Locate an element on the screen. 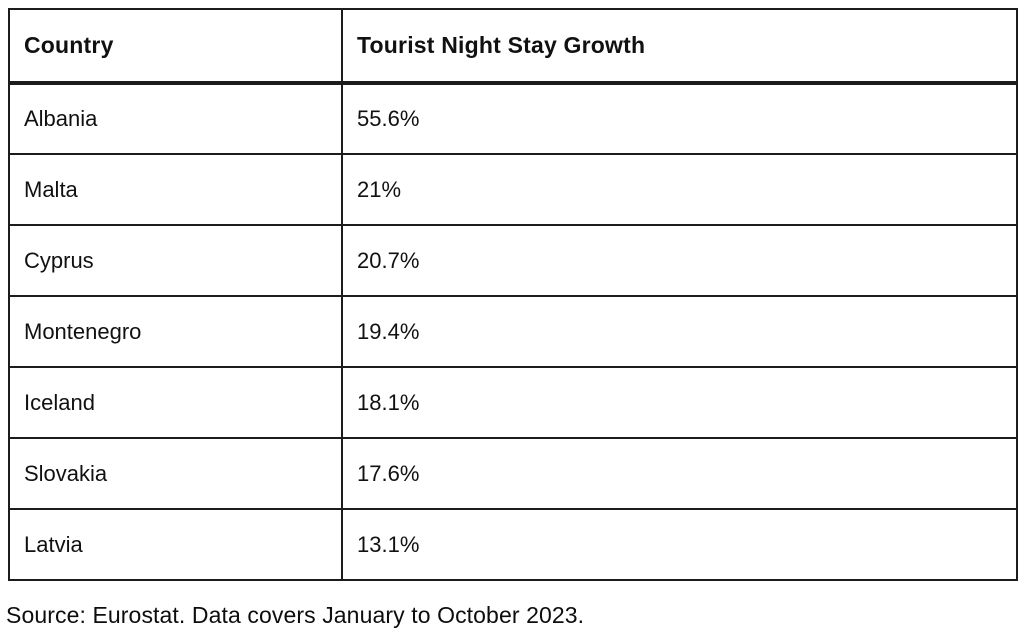 This screenshot has height=641, width=1024. table-row: Montenegro 19.4% is located at coordinates (513, 331).